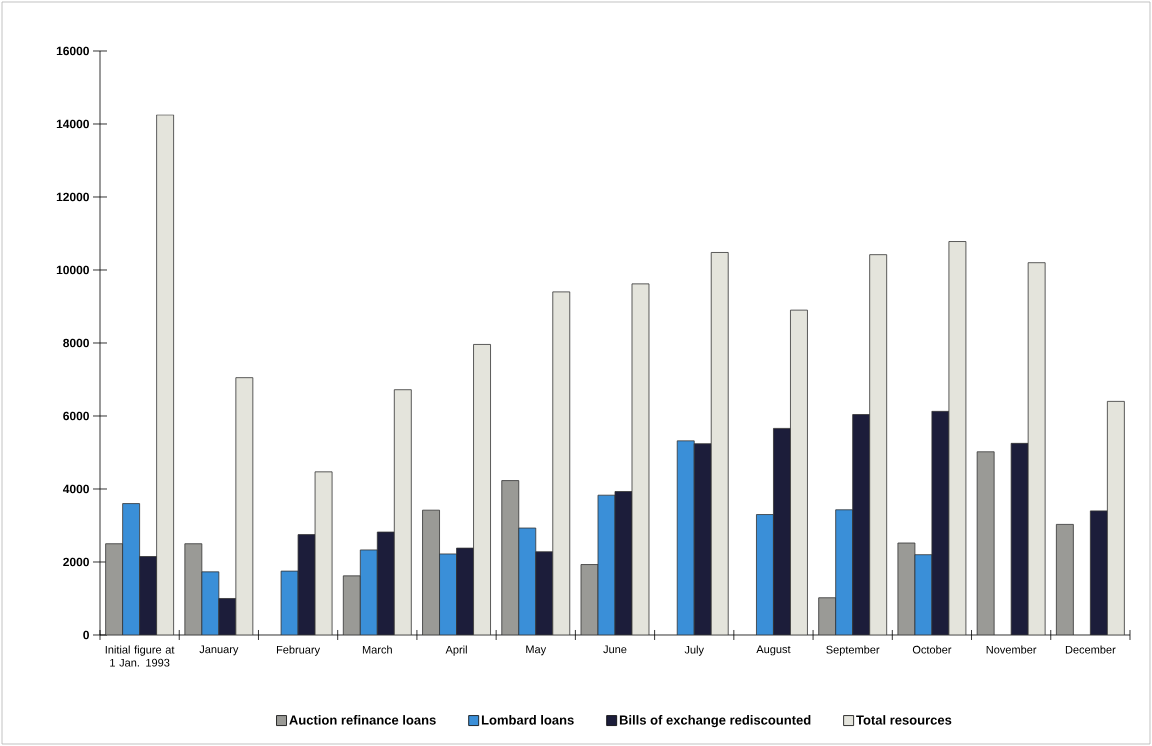 The image size is (1152, 746). Describe the element at coordinates (140, 656) in the screenshot. I see `x-tick-label: Initial figure at 1 Jan. 1993` at that location.